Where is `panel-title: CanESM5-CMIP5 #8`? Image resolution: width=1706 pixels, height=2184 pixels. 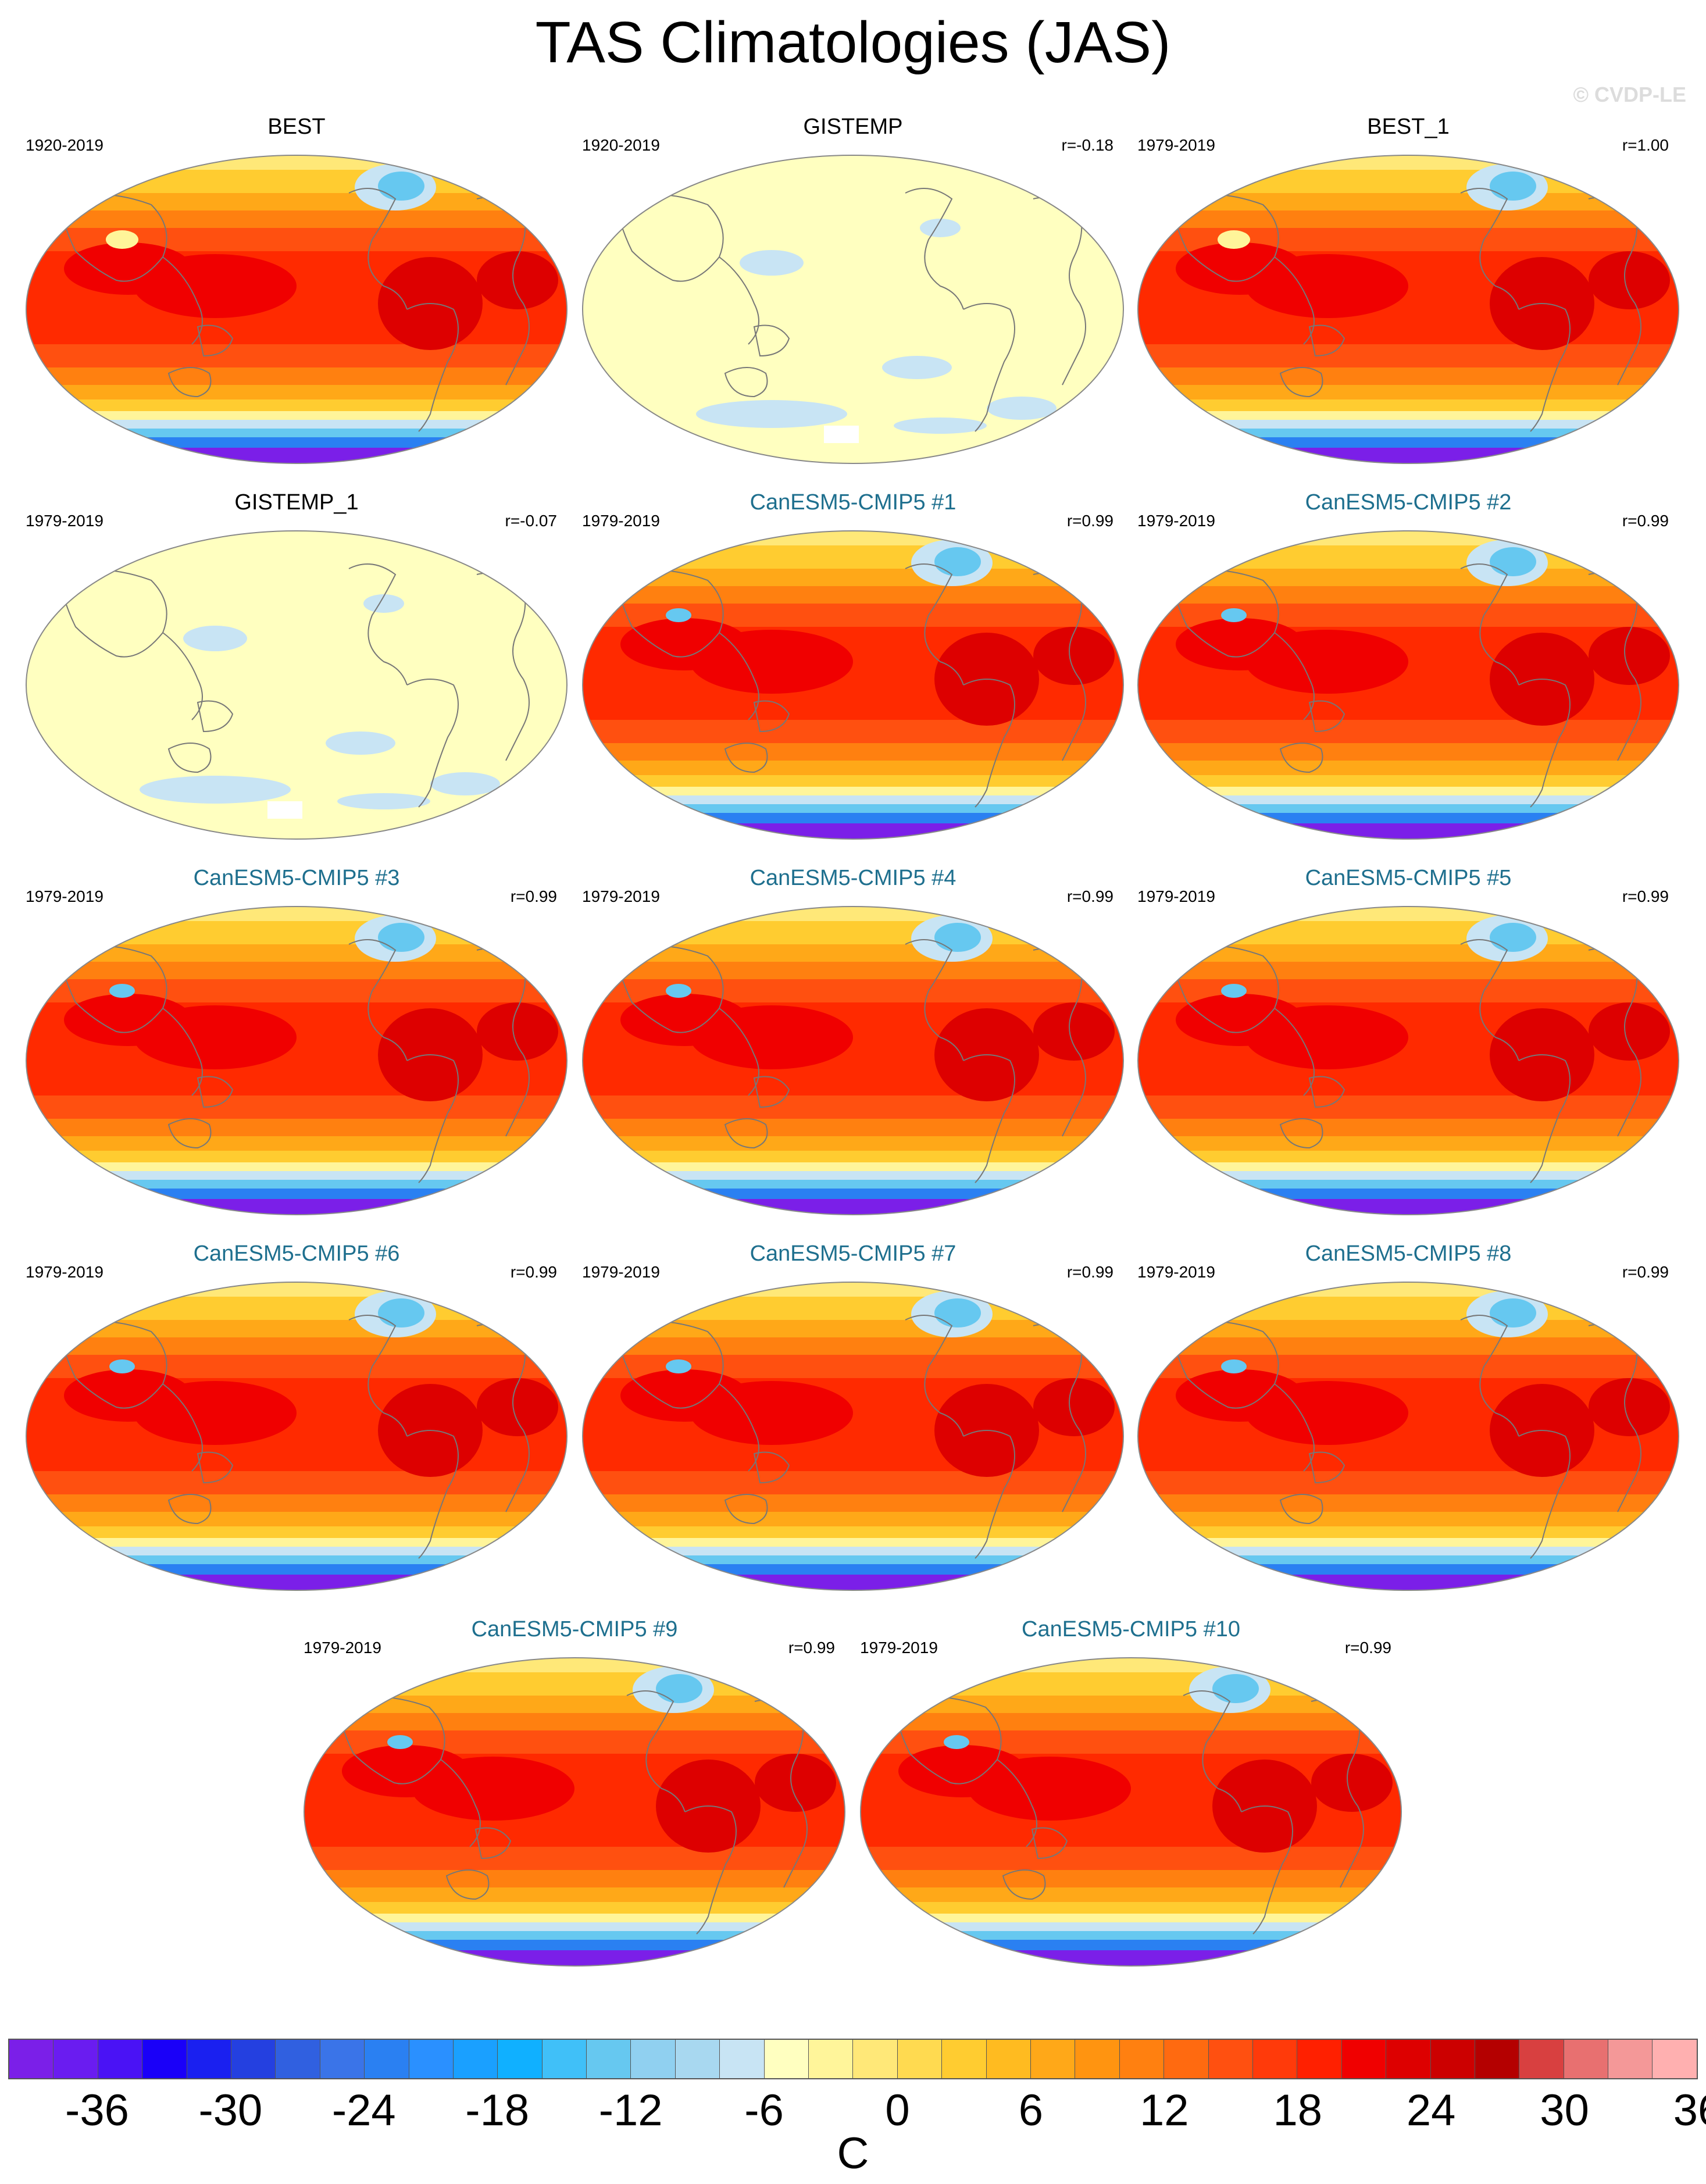 panel-title: CanESM5-CMIP5 #8 is located at coordinates (1408, 1253).